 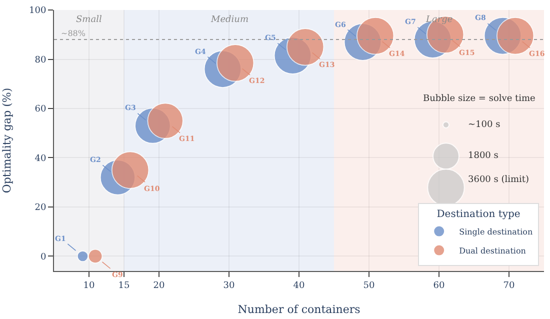 What do you see at coordinates (484, 125) in the screenshot?
I see `legend-label: ~100 s` at bounding box center [484, 125].